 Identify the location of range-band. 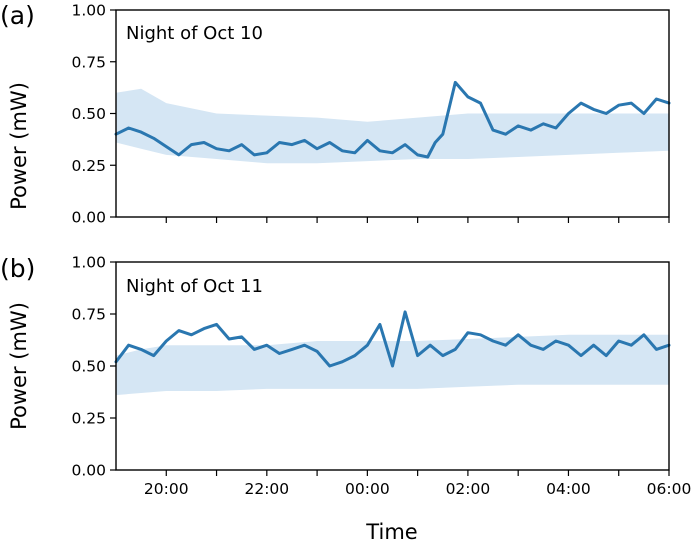
(392, 126).